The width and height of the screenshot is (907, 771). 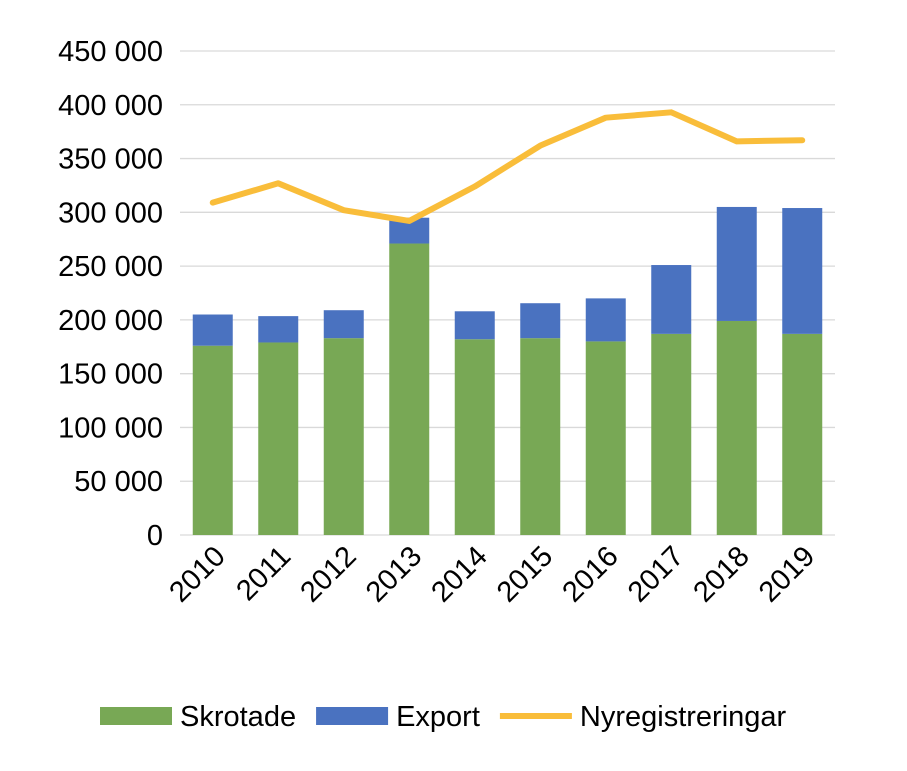 What do you see at coordinates (263, 573) in the screenshot?
I see `x-tick-label: 2011` at bounding box center [263, 573].